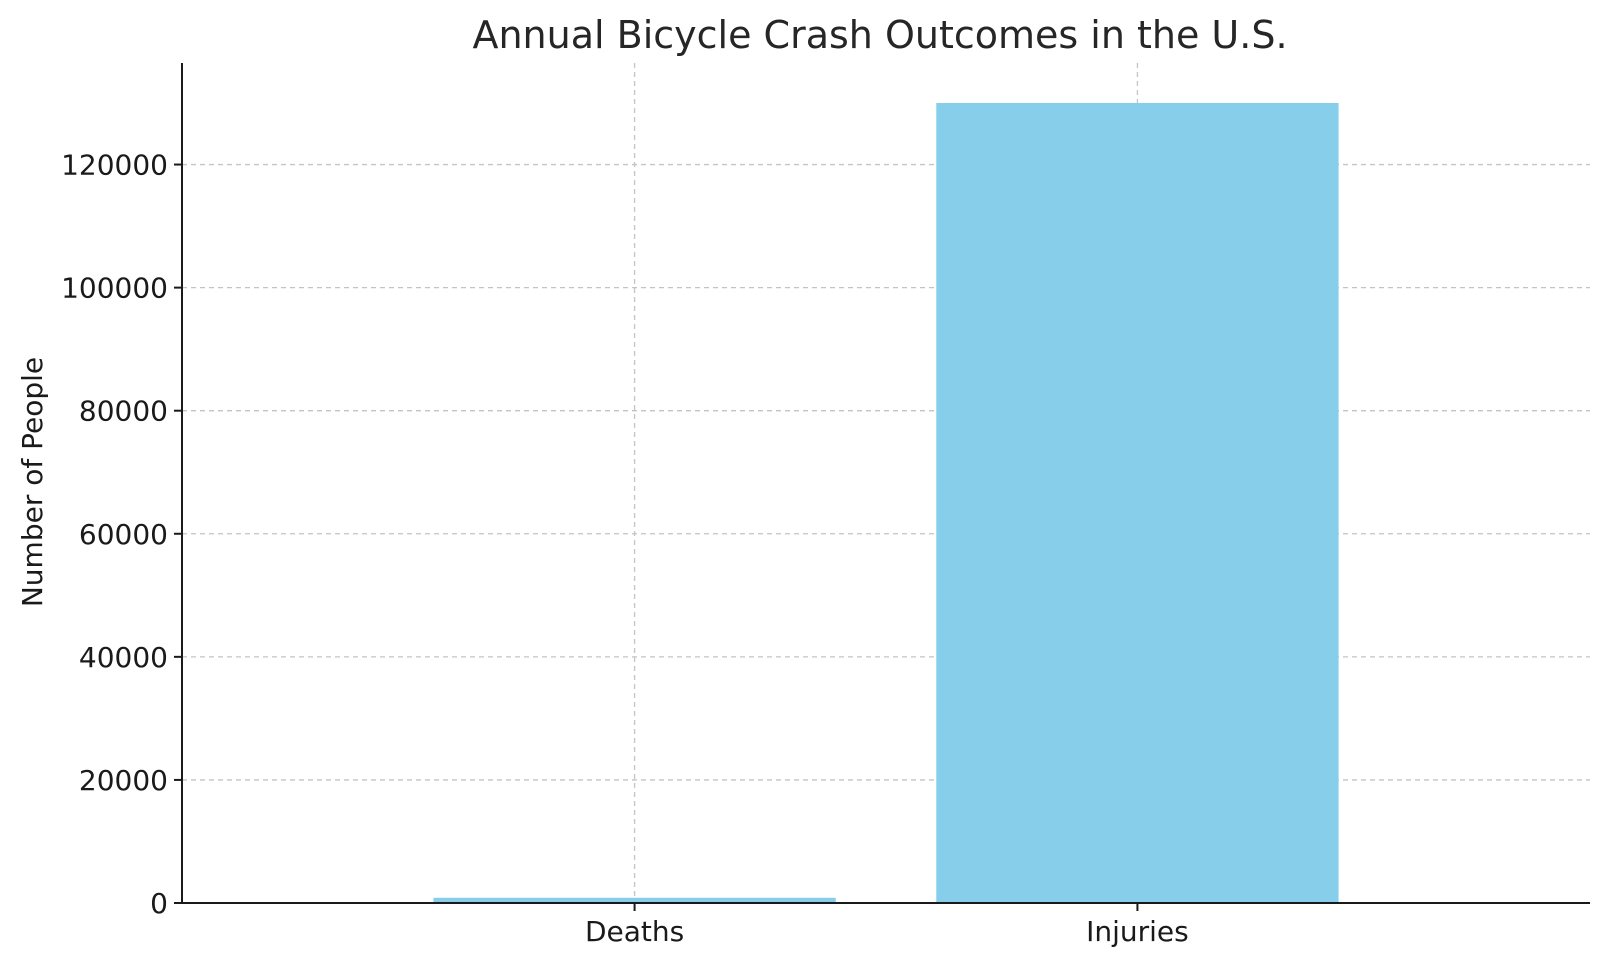 This screenshot has height=955, width=1600. I want to click on x-tick-label: Deaths, so click(634, 931).